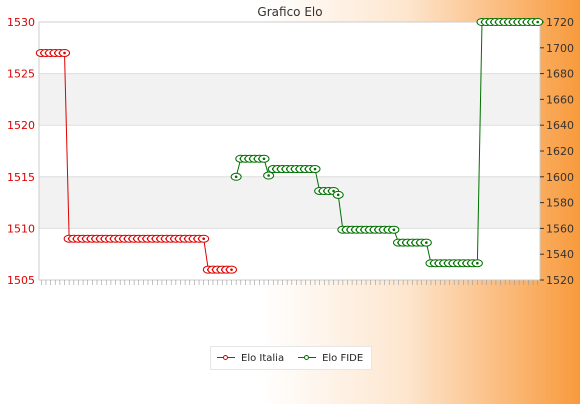 The height and width of the screenshot is (404, 580). What do you see at coordinates (560, 203) in the screenshot?
I see `right-tick-label-3: 1580` at bounding box center [560, 203].